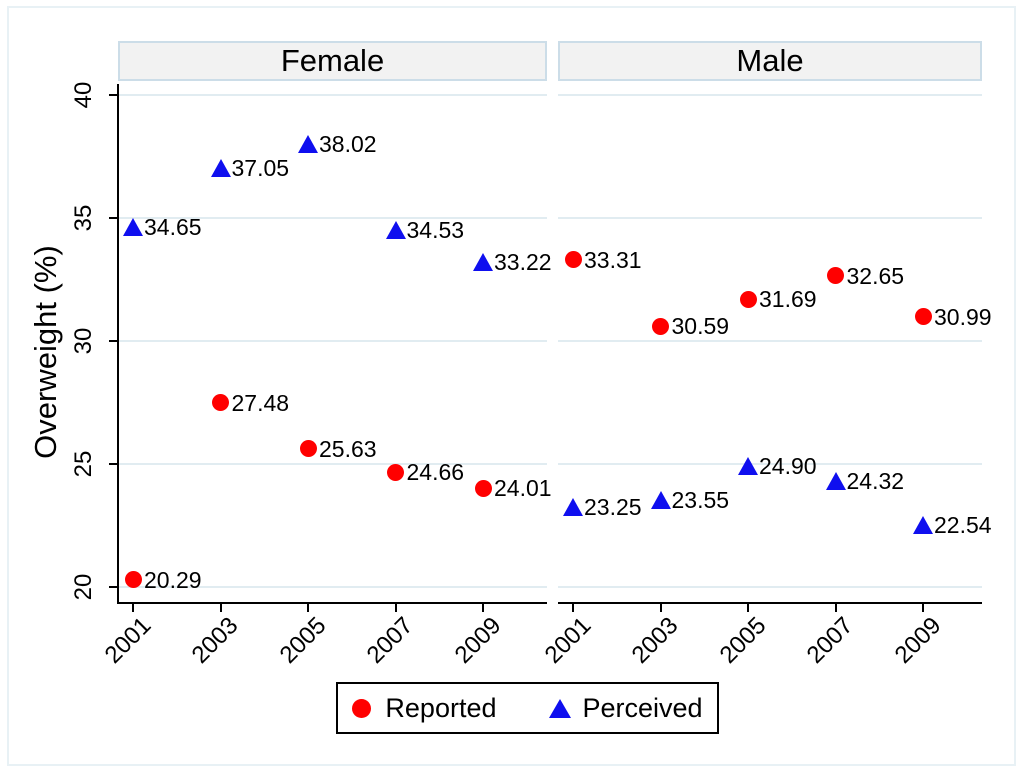  Describe the element at coordinates (173, 579) in the screenshot. I see `value-label: 20.29` at that location.